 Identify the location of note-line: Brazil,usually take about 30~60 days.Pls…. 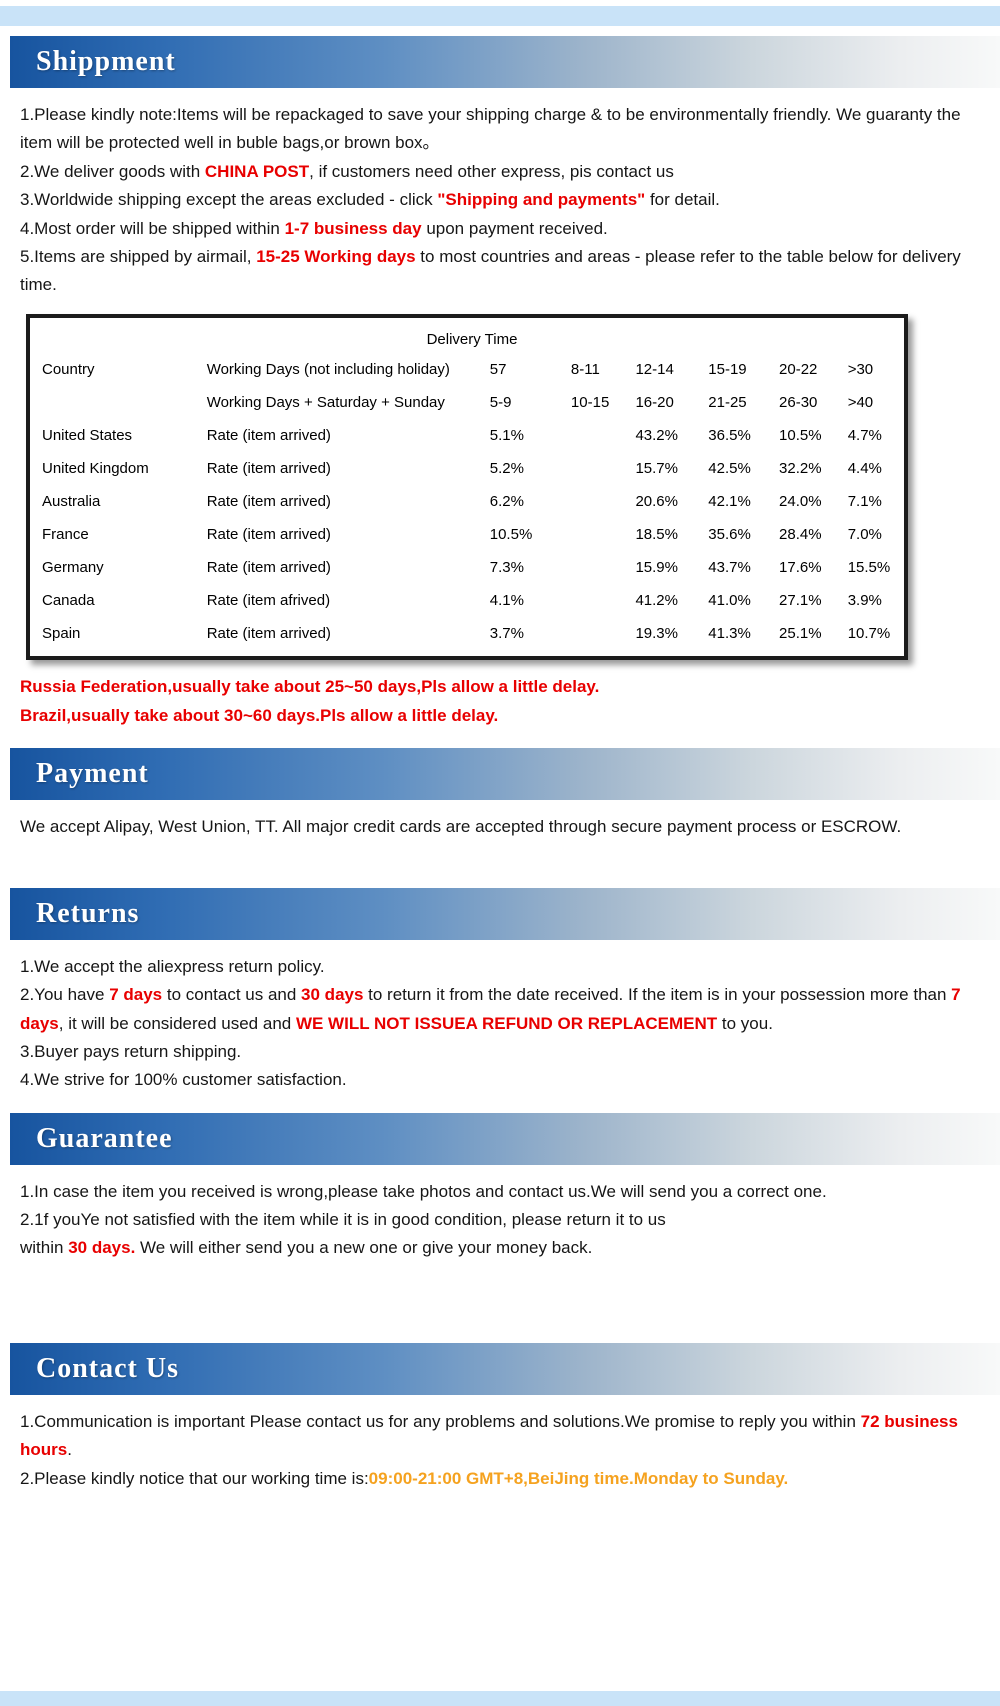
(259, 715).